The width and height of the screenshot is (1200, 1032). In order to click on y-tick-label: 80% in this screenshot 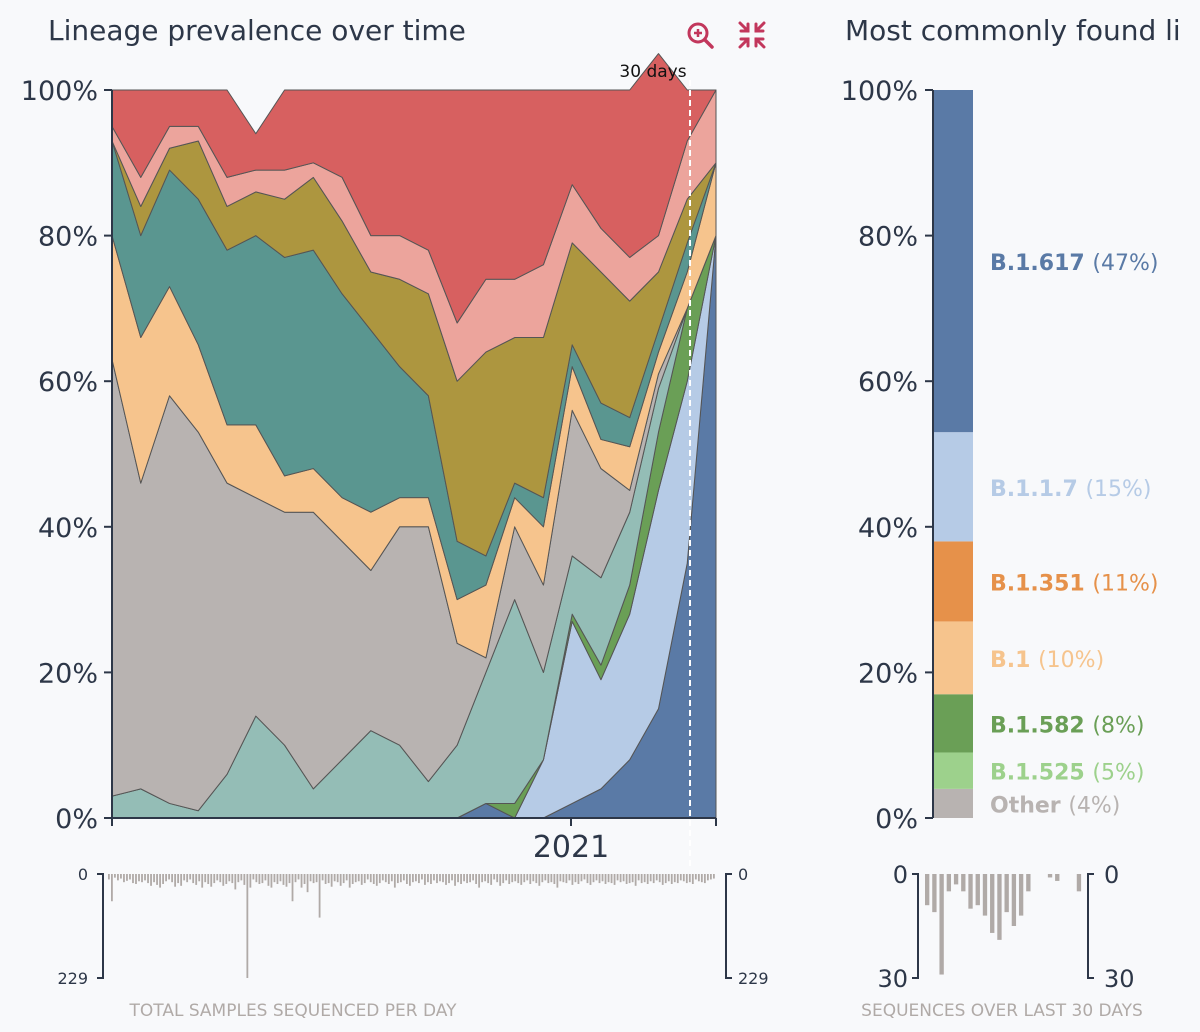, I will do `click(68, 237)`.